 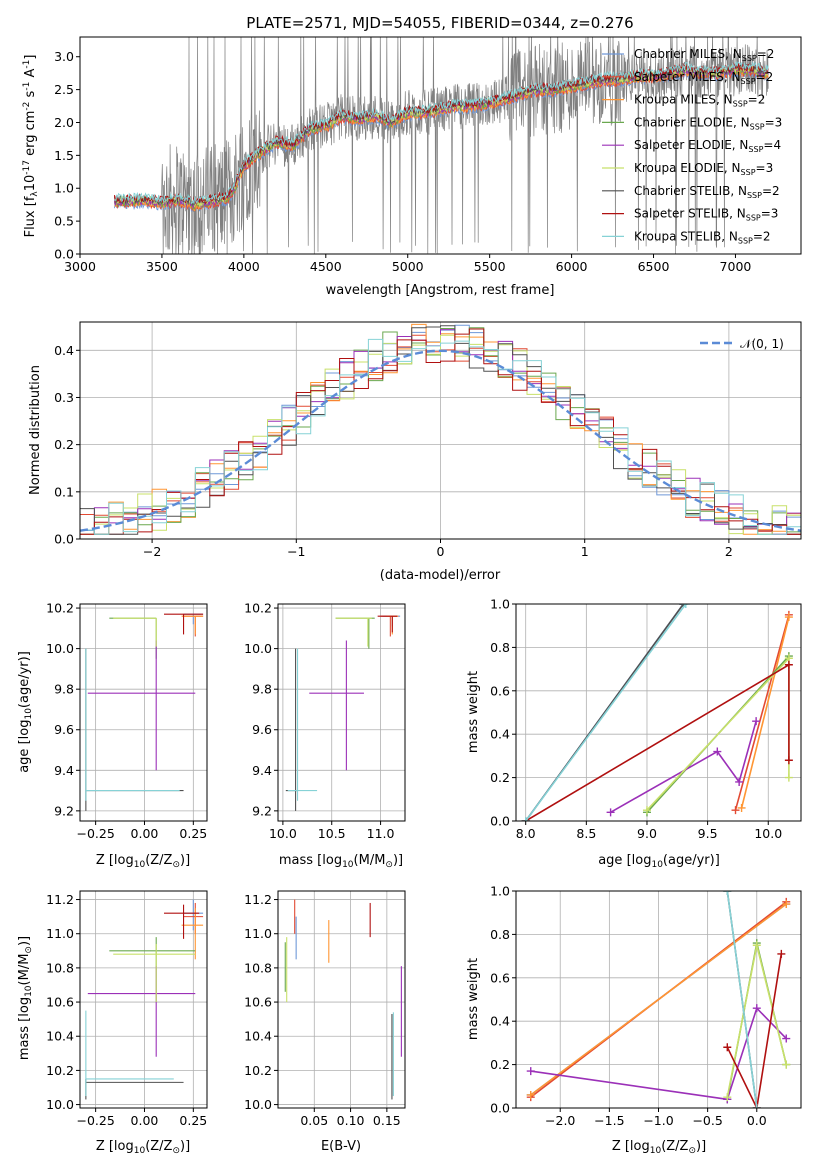 I want to click on x-tick-label: −0.25, so click(x=95, y=833).